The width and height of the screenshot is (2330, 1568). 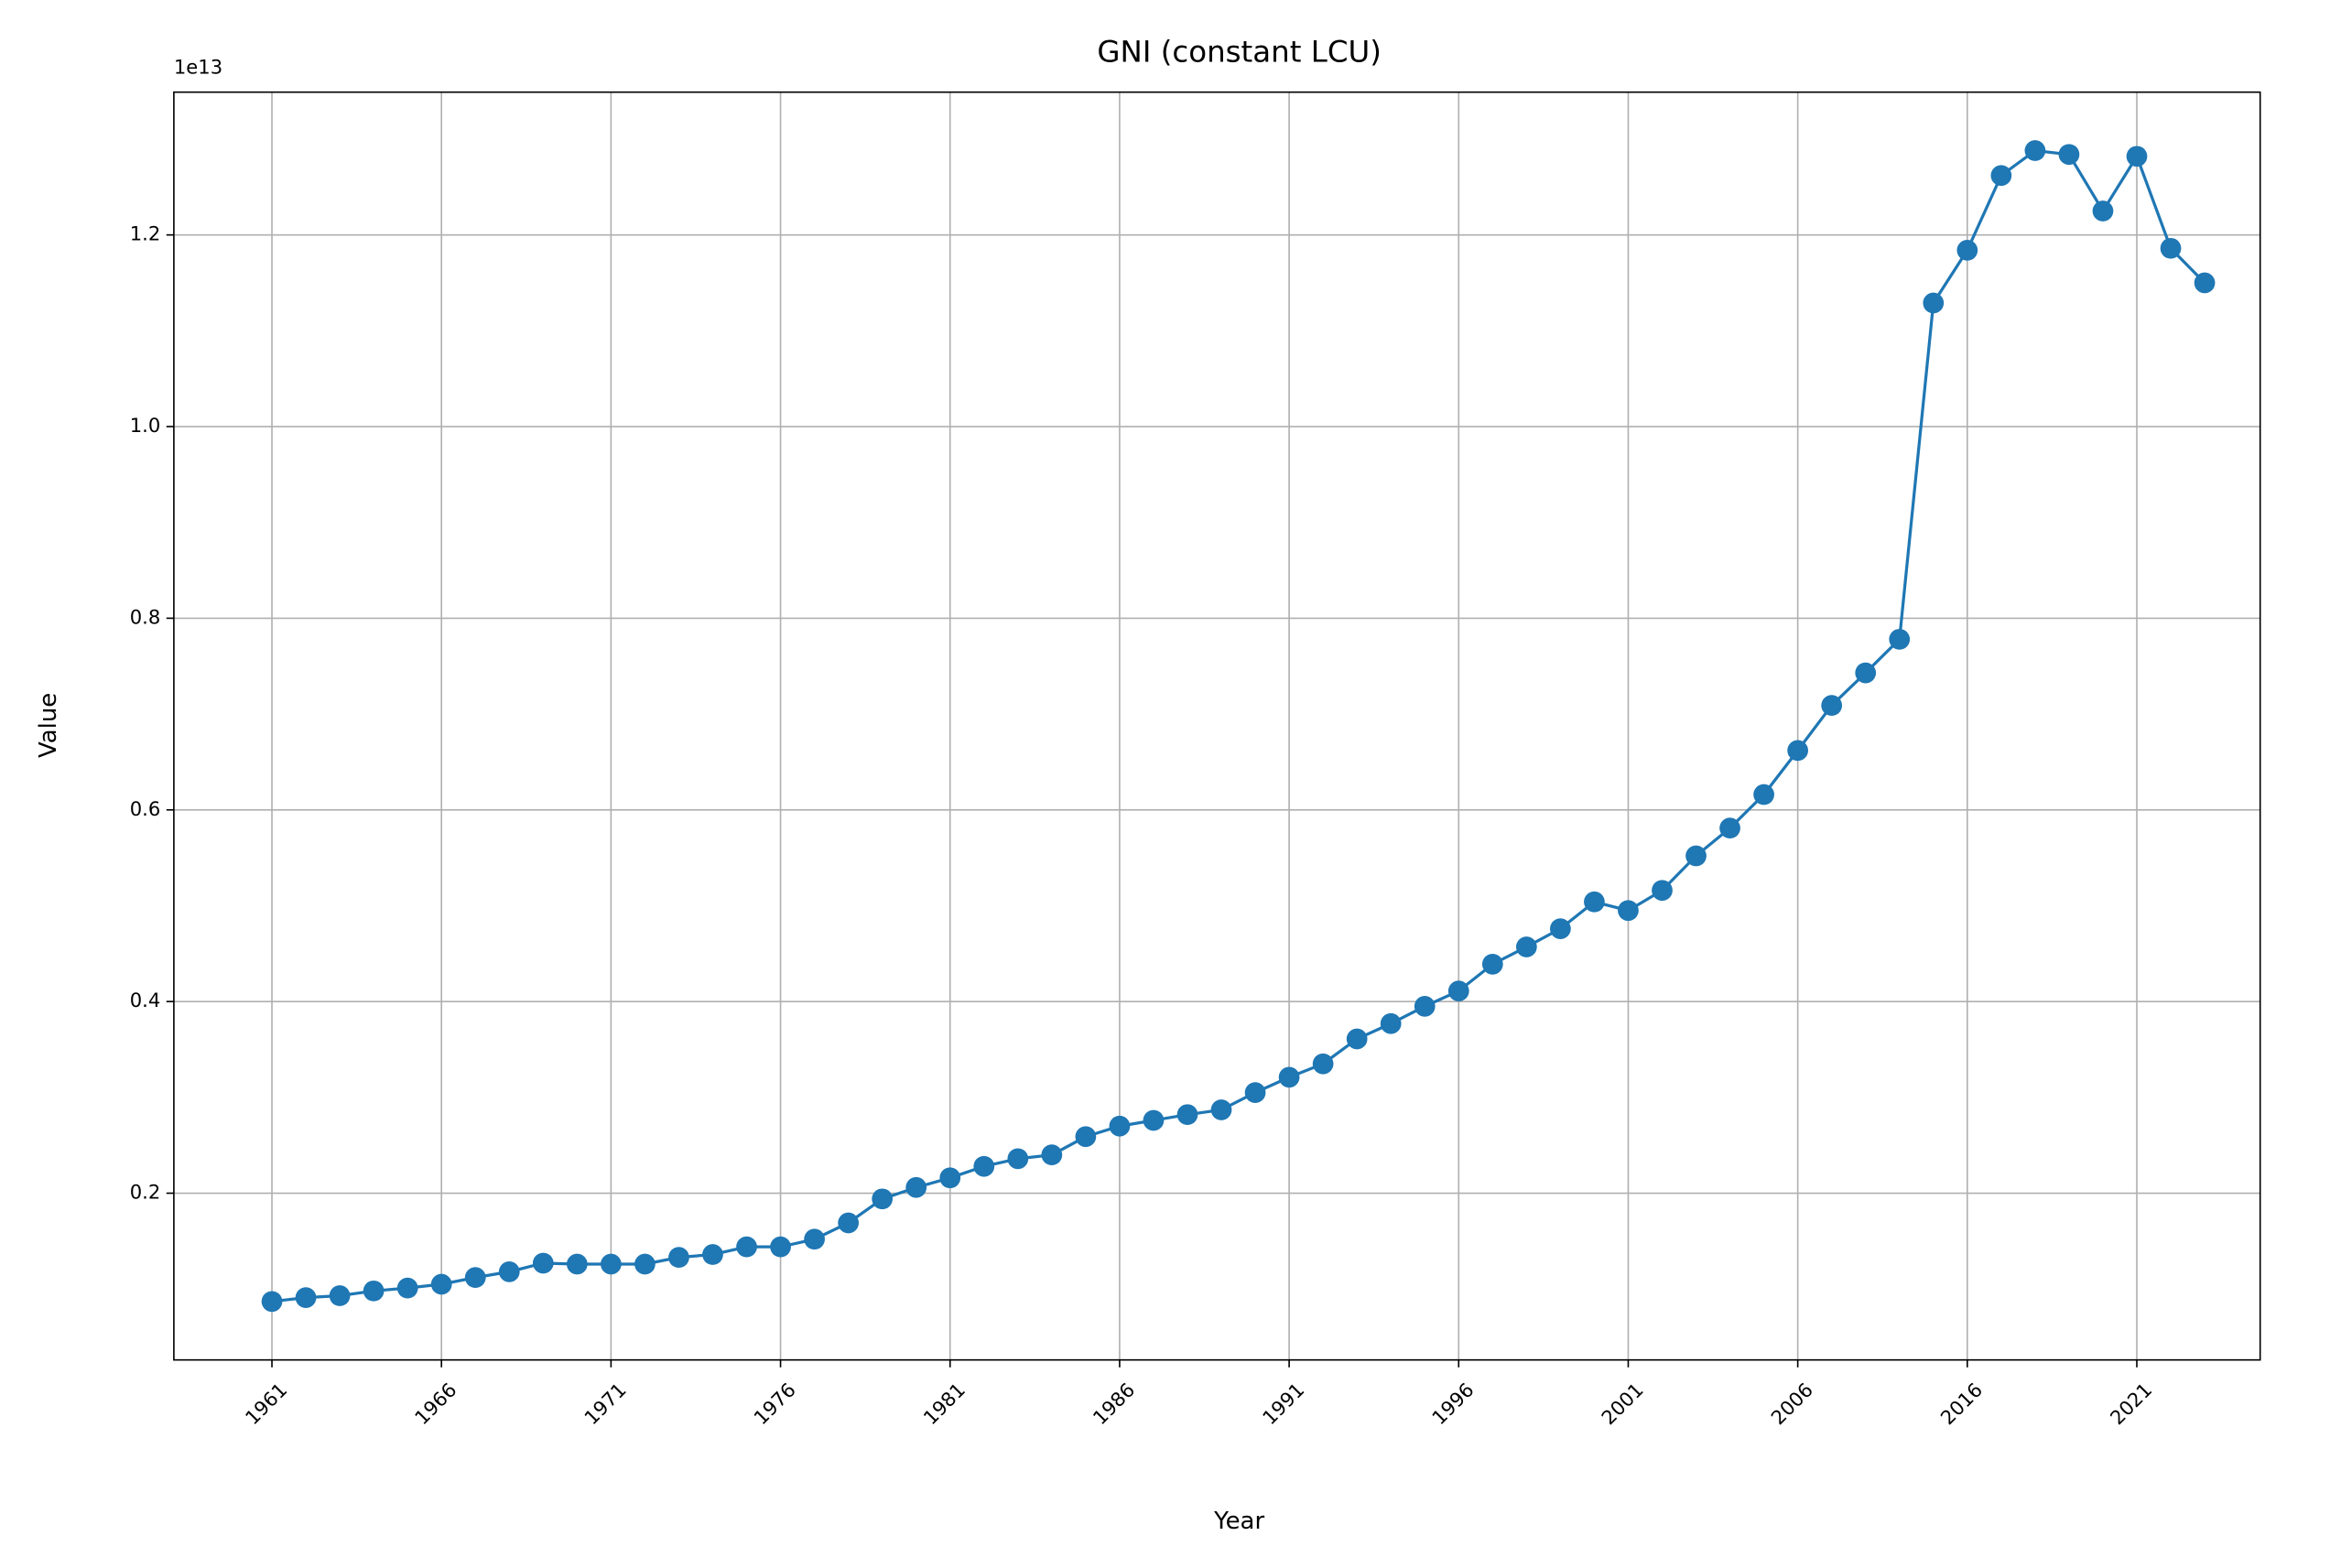 I want to click on y-tick-label: 0.6, so click(x=145, y=808).